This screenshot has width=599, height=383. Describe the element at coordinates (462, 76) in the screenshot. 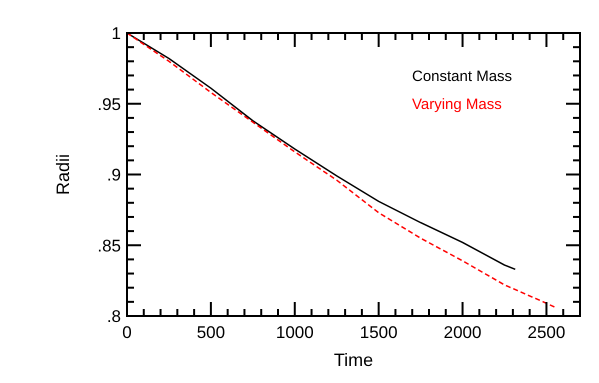

I see `text: Constant Mass` at that location.